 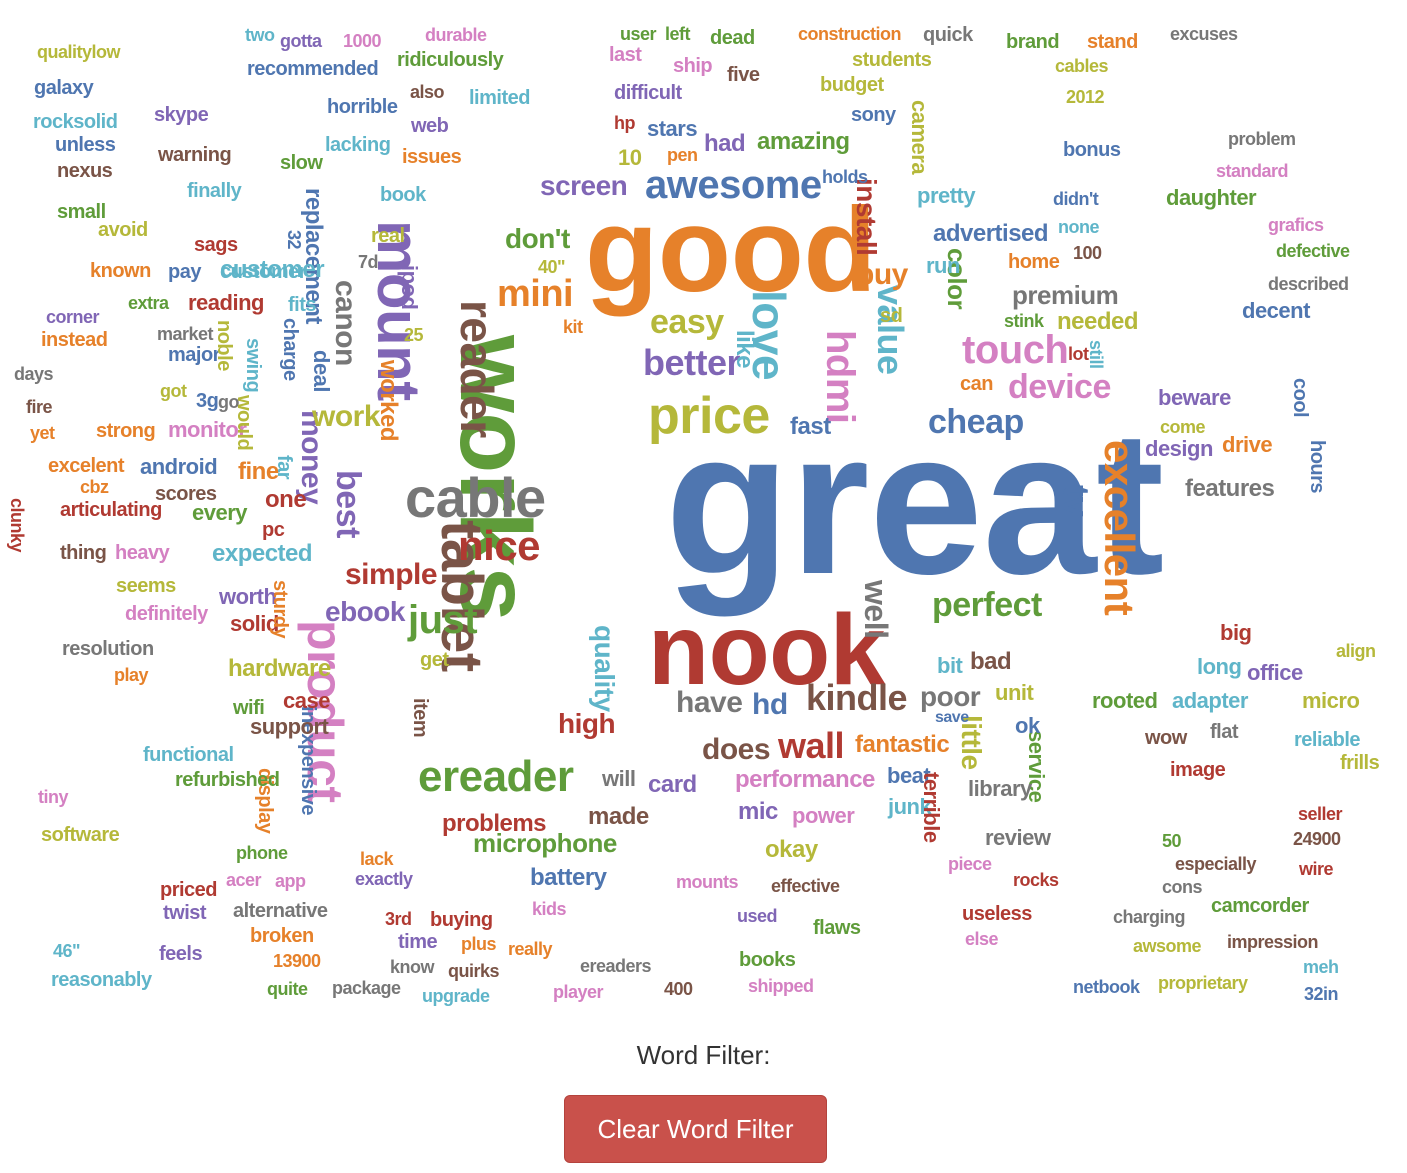 I want to click on cloud-word: premium, so click(x=1065, y=295).